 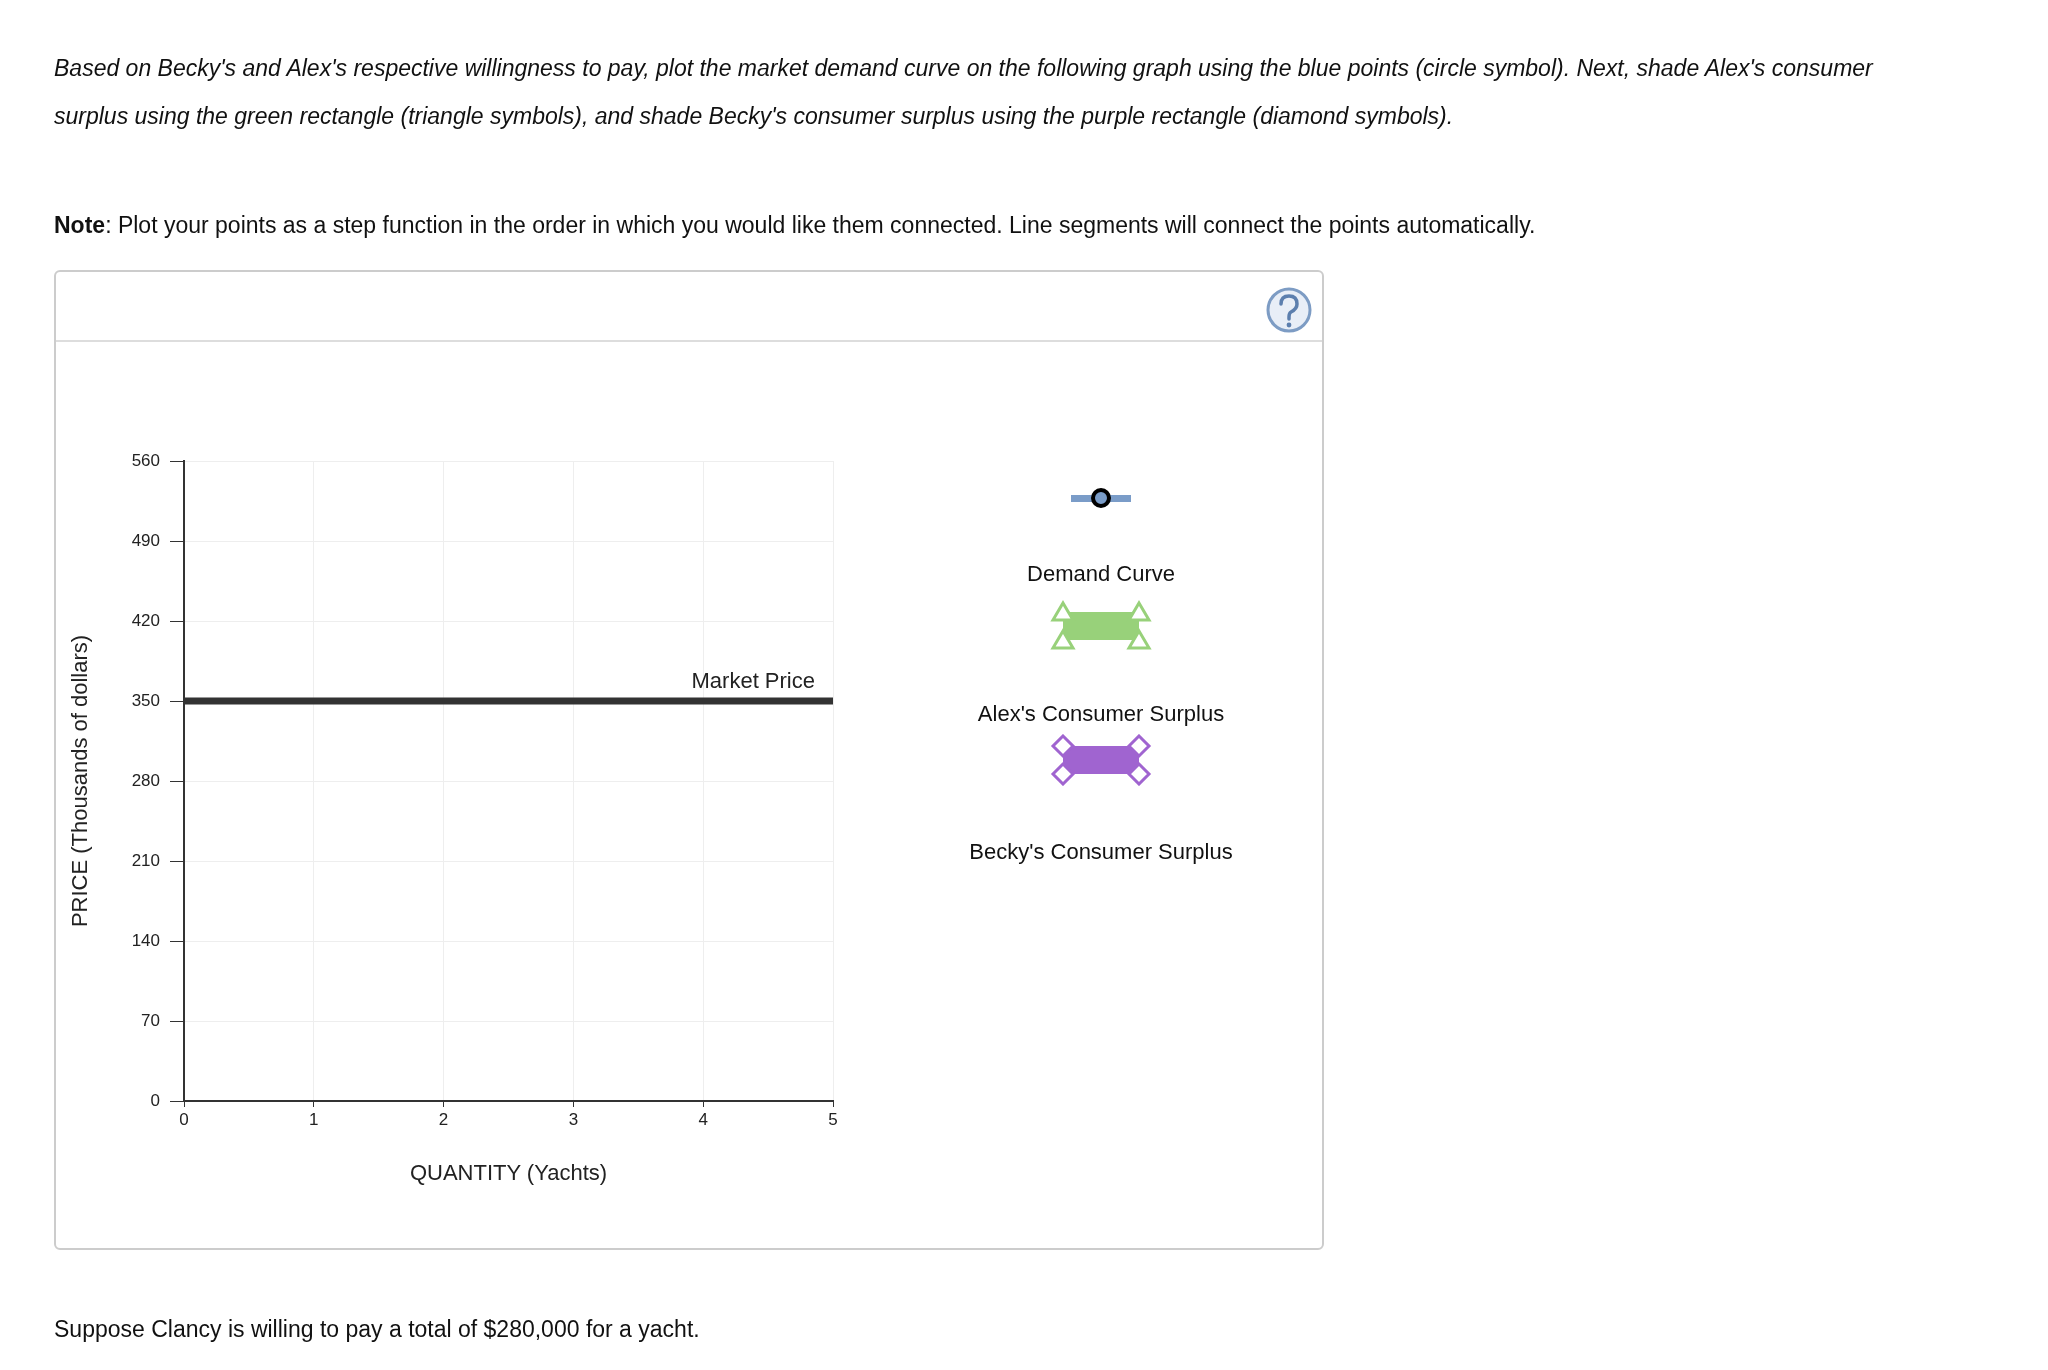 What do you see at coordinates (145, 620) in the screenshot?
I see `y-tick-label: 420` at bounding box center [145, 620].